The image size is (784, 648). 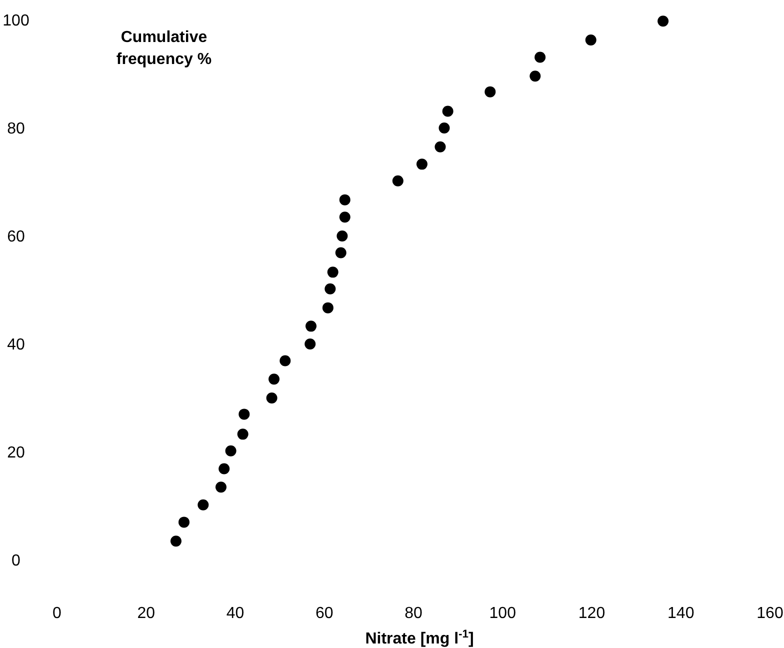 I want to click on x-tick-label: 100, so click(x=502, y=613).